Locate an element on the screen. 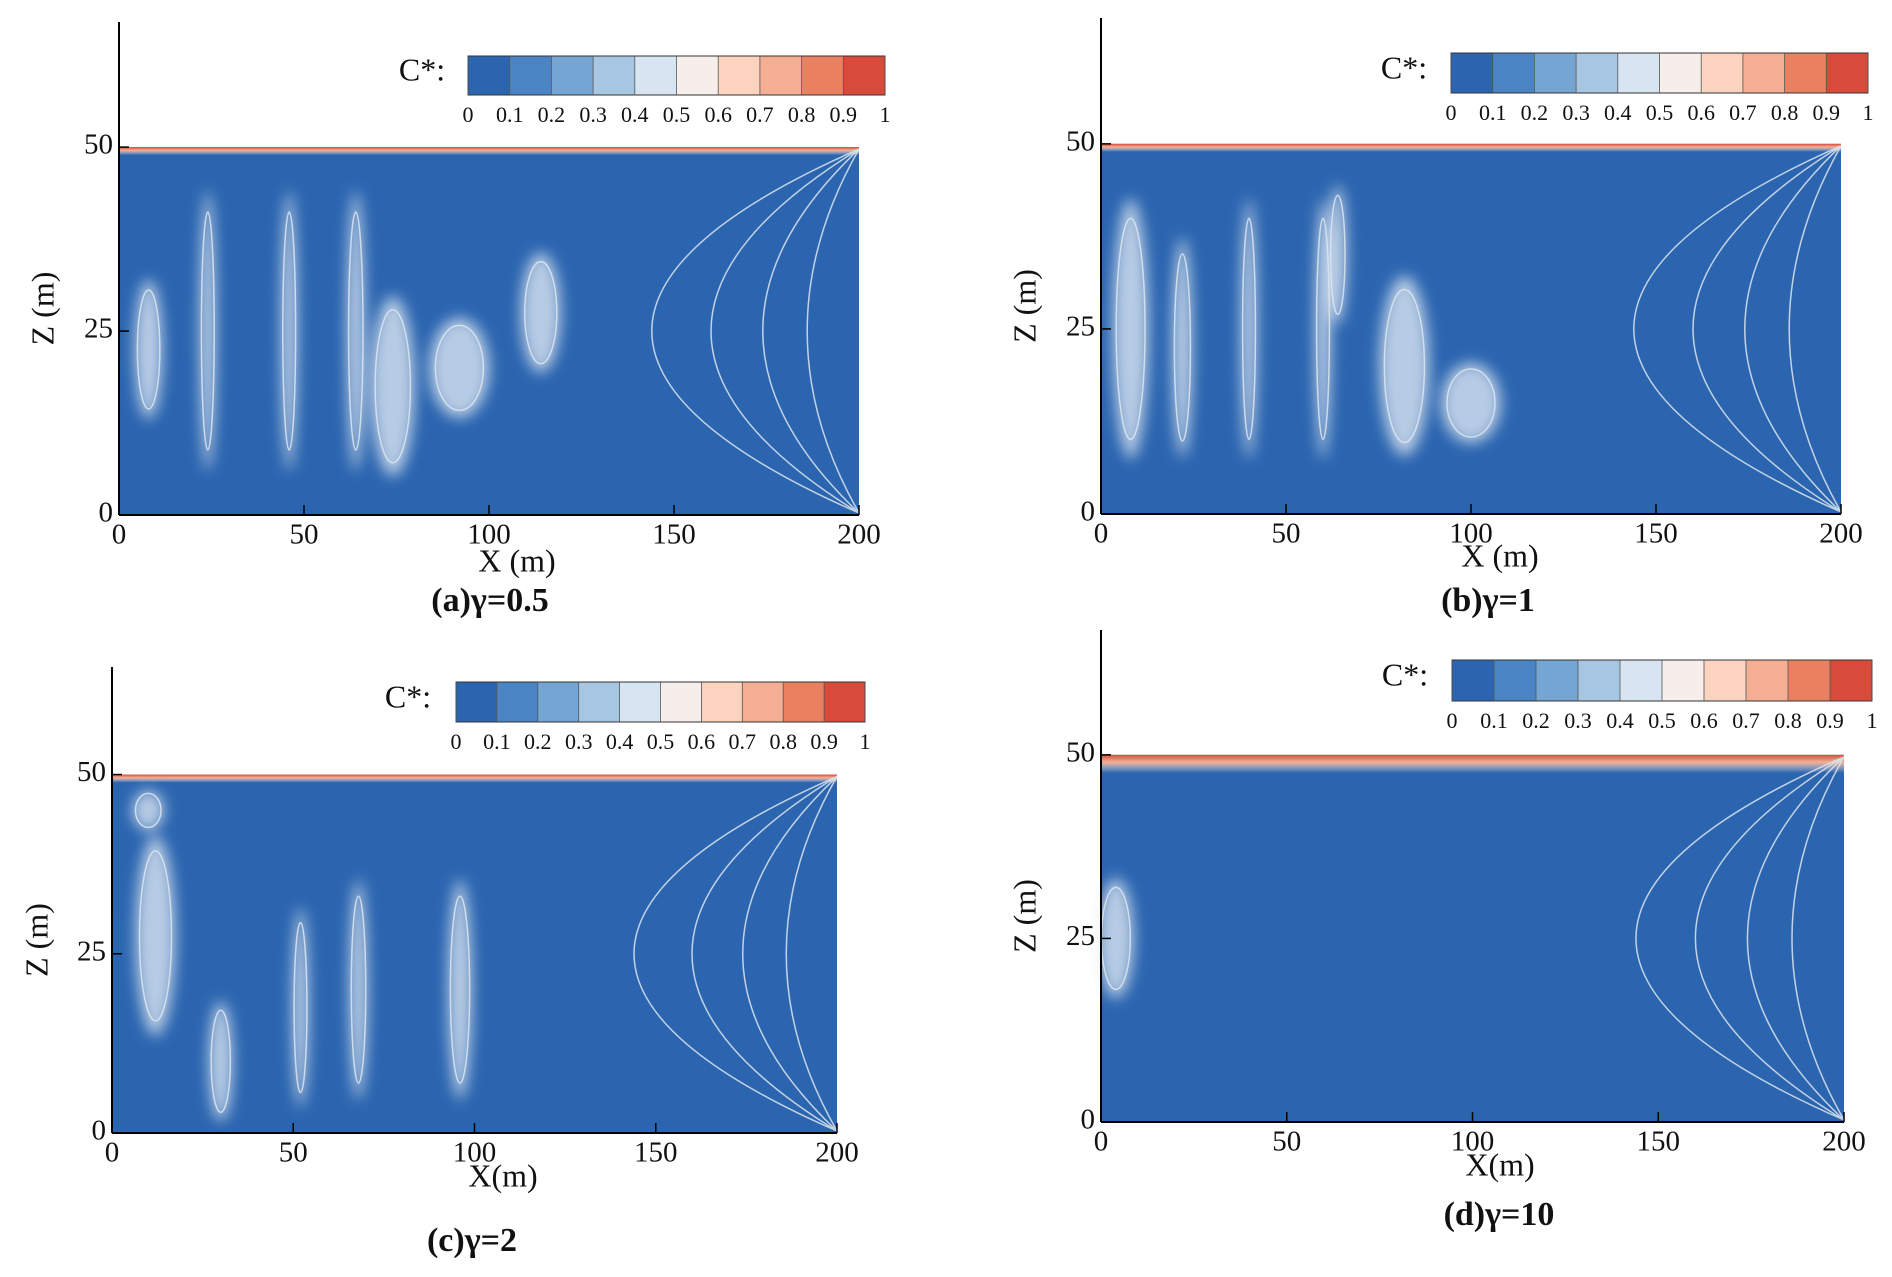 This screenshot has width=1892, height=1277. colorbar-tick-label: 0.9 is located at coordinates (1827, 112).